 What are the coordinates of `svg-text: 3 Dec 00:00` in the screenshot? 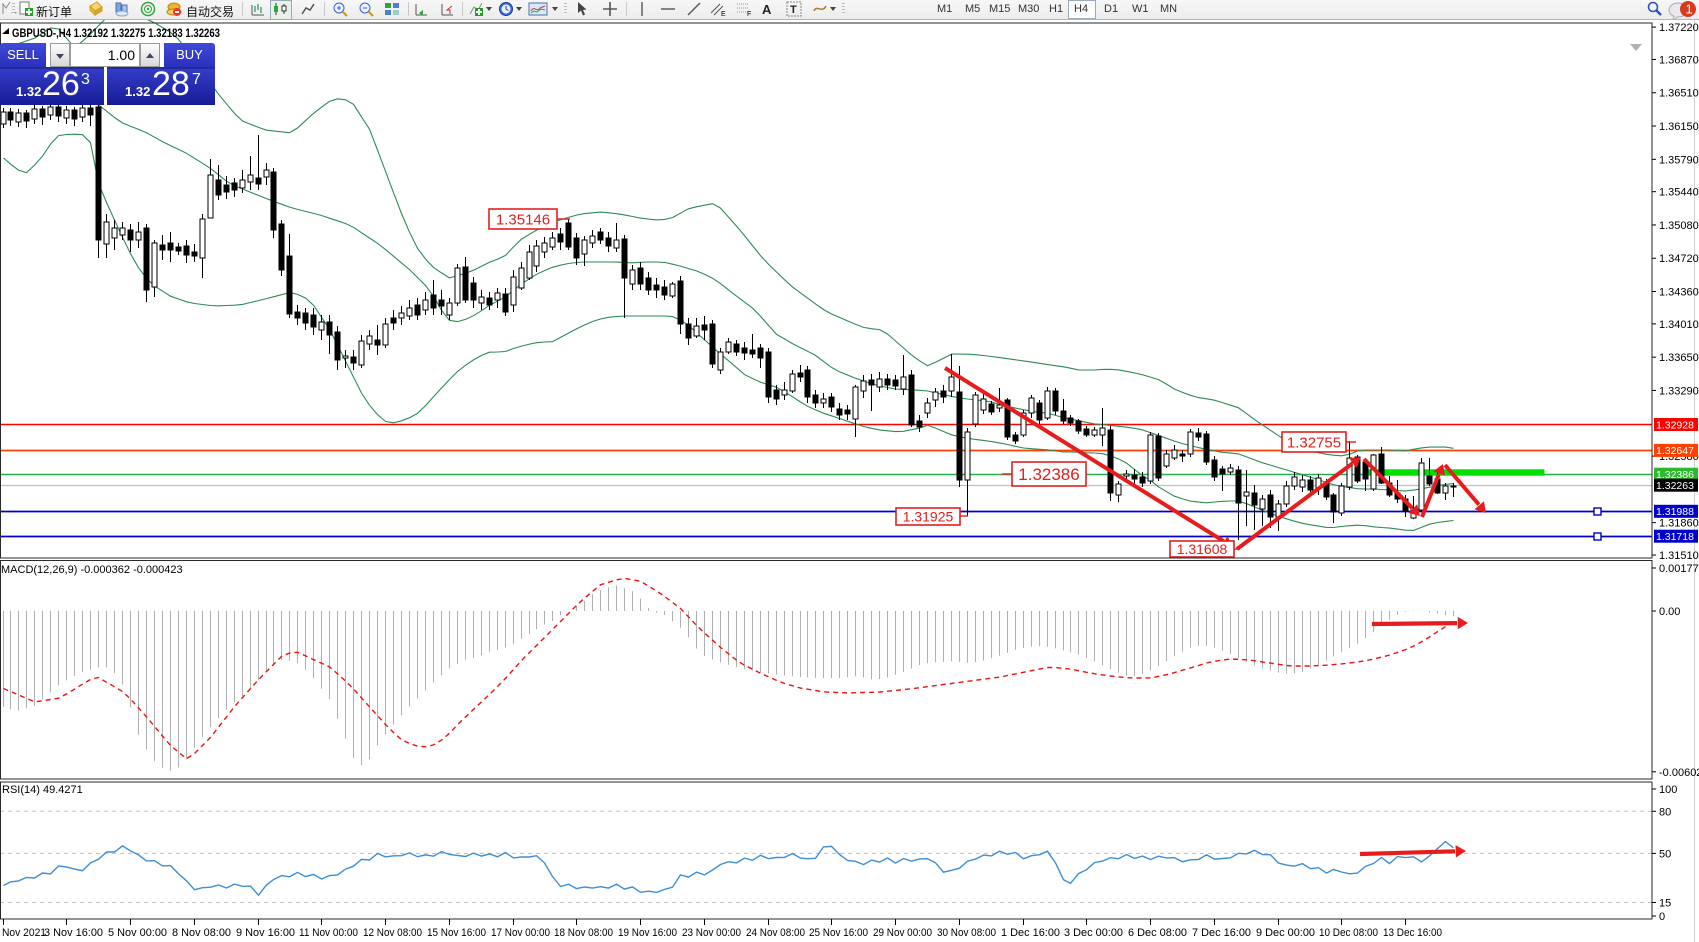 It's located at (1093, 933).